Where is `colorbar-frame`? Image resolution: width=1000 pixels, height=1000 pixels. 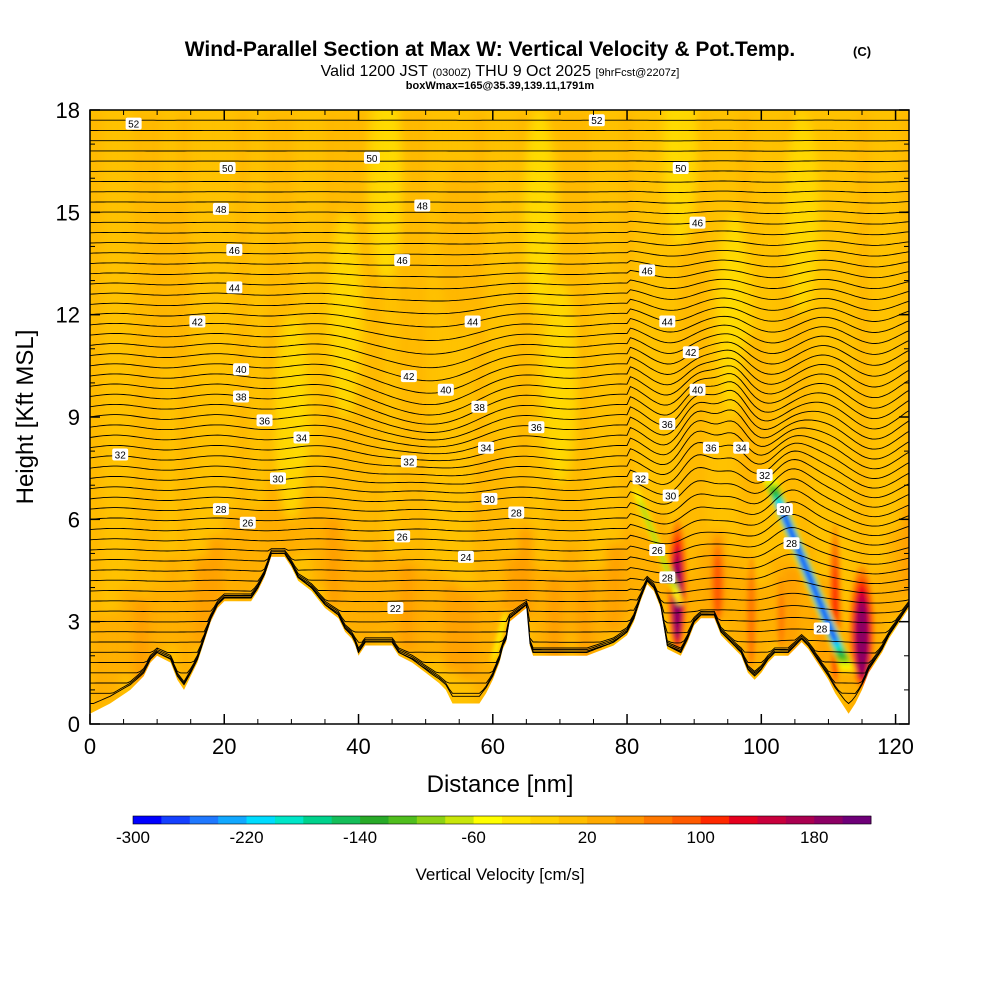
colorbar-frame is located at coordinates (502, 820).